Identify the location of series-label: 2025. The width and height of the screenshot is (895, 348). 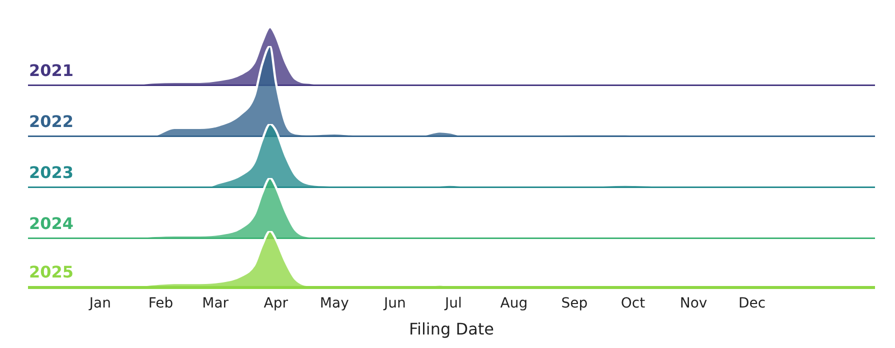
(51, 272).